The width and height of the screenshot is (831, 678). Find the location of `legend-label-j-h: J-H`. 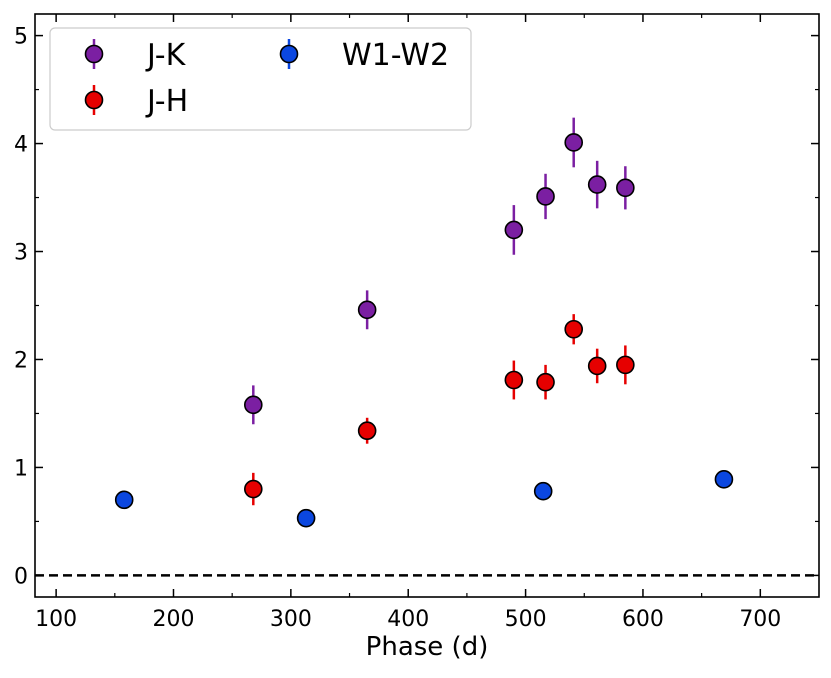

legend-label-j-h: J-H is located at coordinates (166, 101).